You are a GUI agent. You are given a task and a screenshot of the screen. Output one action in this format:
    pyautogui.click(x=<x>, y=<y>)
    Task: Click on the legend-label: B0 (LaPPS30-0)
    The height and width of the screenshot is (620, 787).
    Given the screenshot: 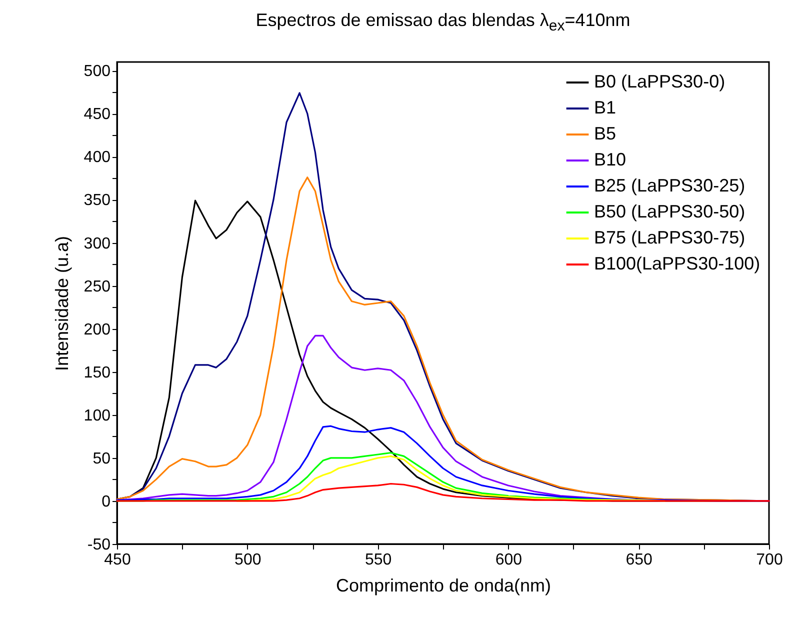 What is the action you would take?
    pyautogui.click(x=660, y=82)
    